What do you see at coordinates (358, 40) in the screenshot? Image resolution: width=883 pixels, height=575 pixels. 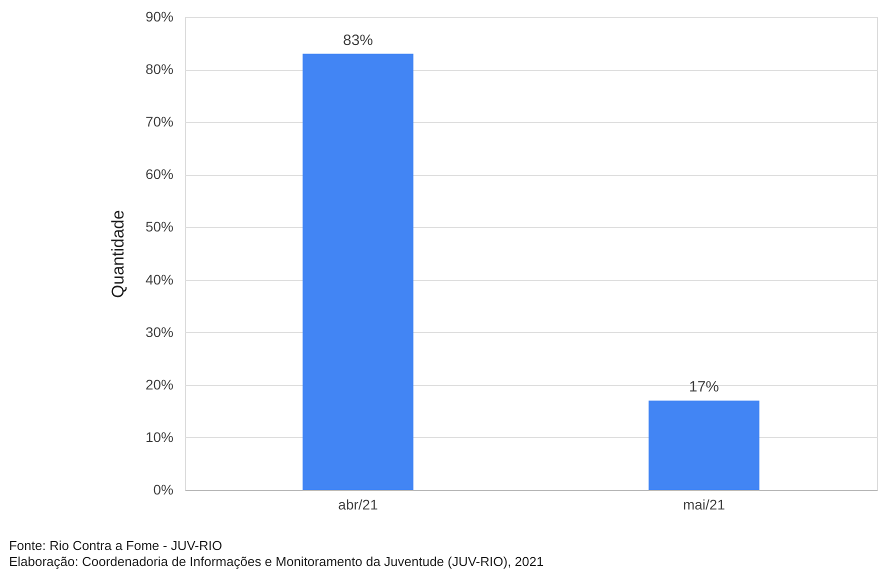 I see `data-label: 83%` at bounding box center [358, 40].